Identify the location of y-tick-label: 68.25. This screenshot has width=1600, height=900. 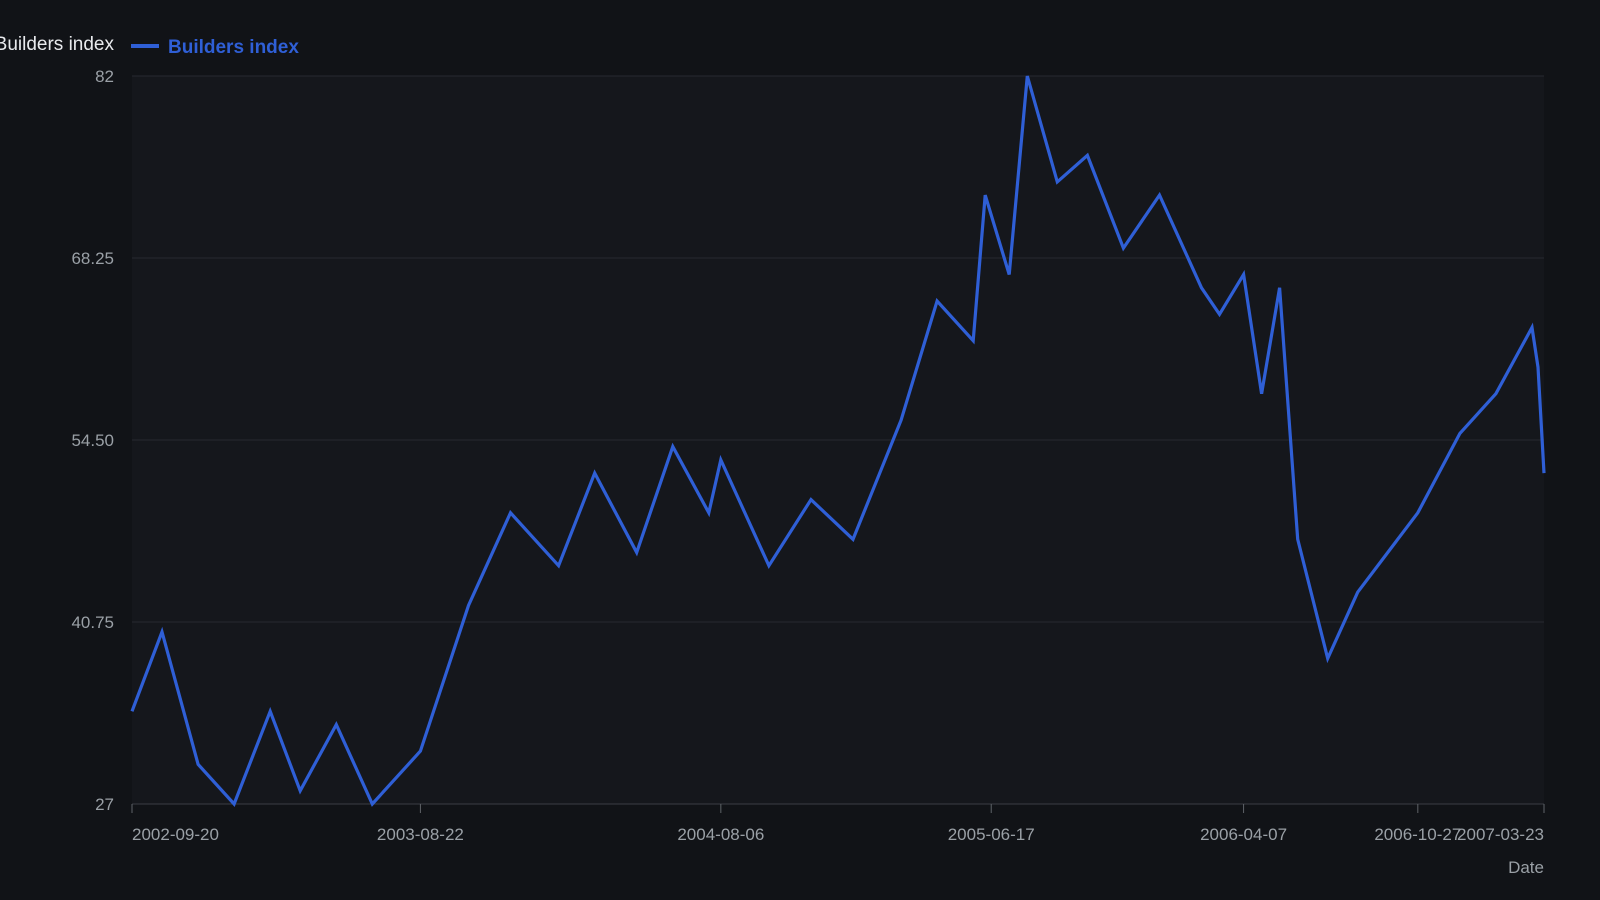
(92, 258).